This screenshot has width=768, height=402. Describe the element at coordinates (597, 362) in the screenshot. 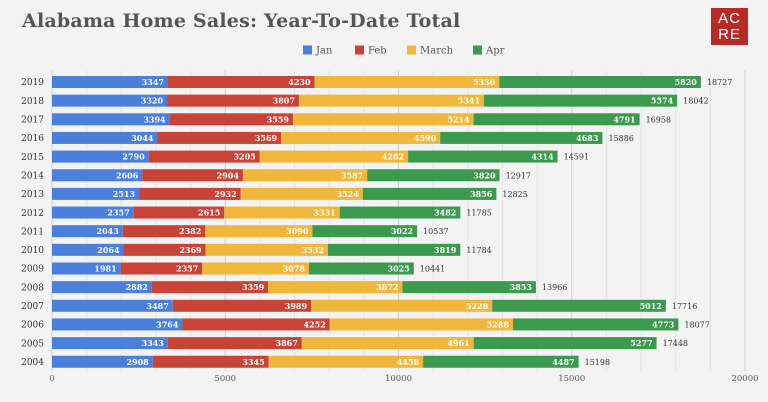

I see `total-label: 15198` at that location.